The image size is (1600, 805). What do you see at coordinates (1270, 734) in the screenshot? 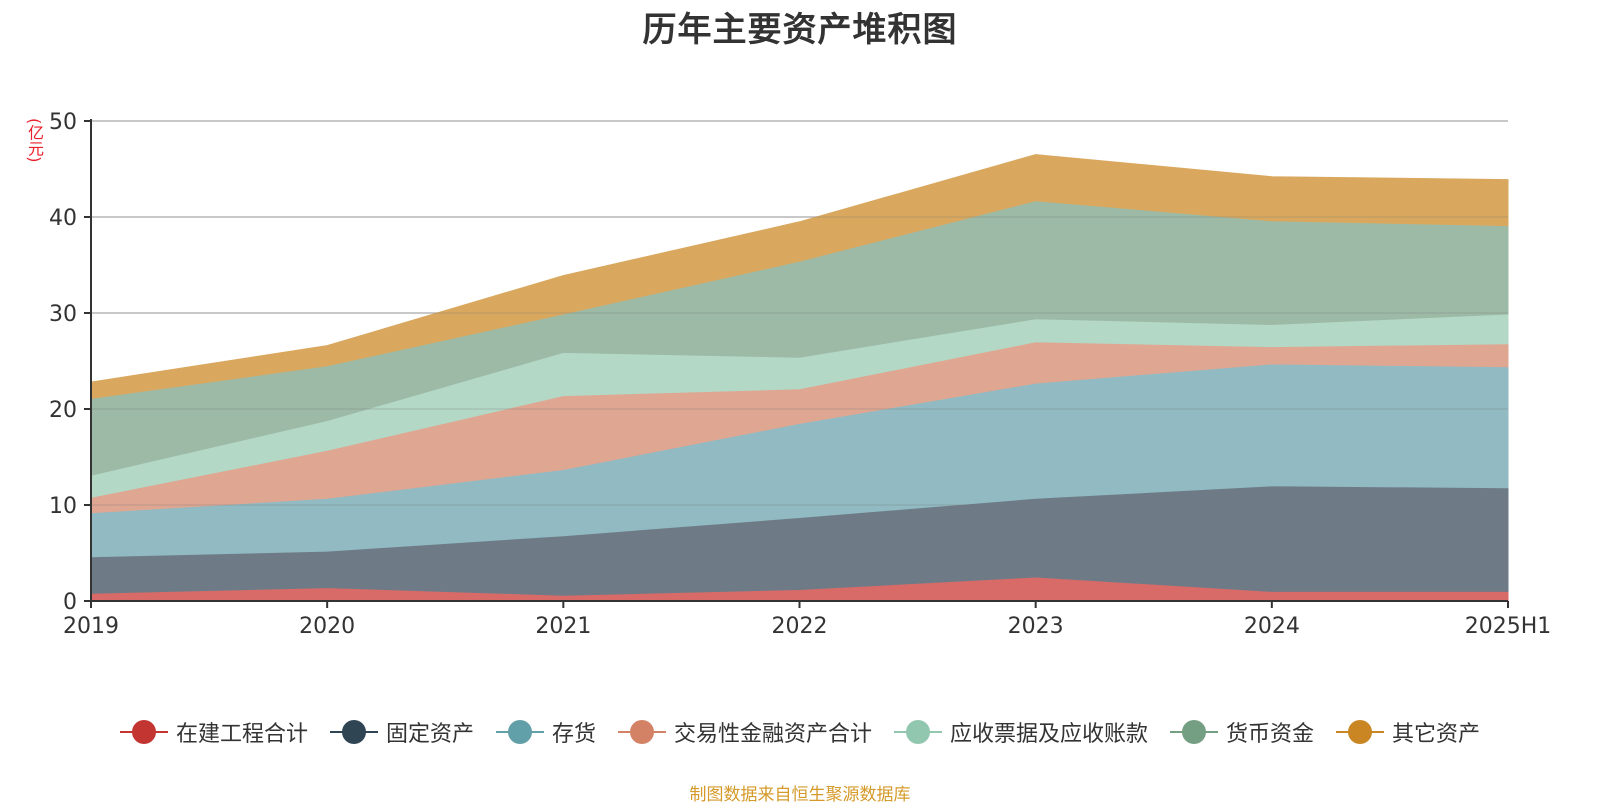
I see `legend-label: 货币资金` at bounding box center [1270, 734].